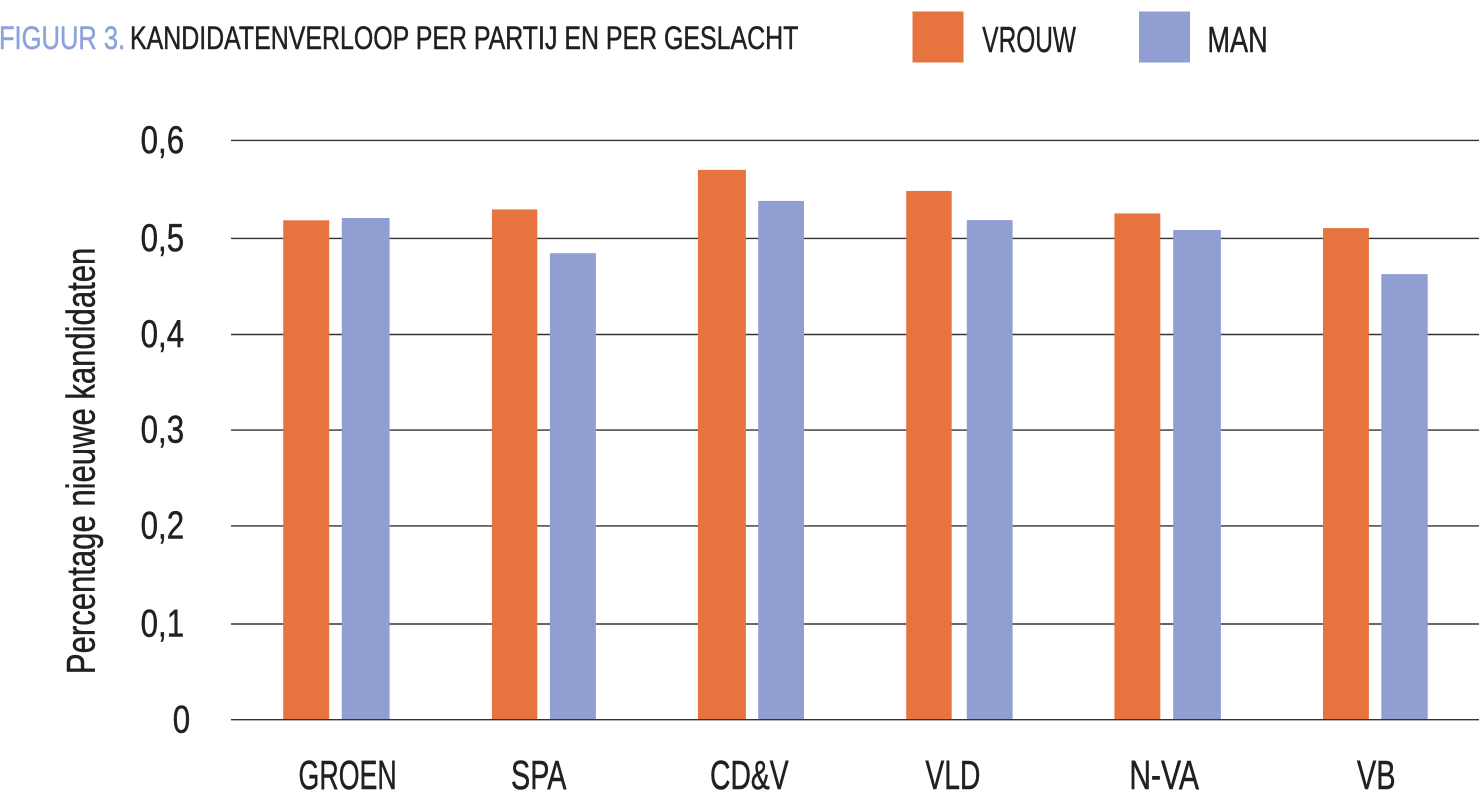  What do you see at coordinates (348, 772) in the screenshot?
I see `svg-text: GROEN` at bounding box center [348, 772].